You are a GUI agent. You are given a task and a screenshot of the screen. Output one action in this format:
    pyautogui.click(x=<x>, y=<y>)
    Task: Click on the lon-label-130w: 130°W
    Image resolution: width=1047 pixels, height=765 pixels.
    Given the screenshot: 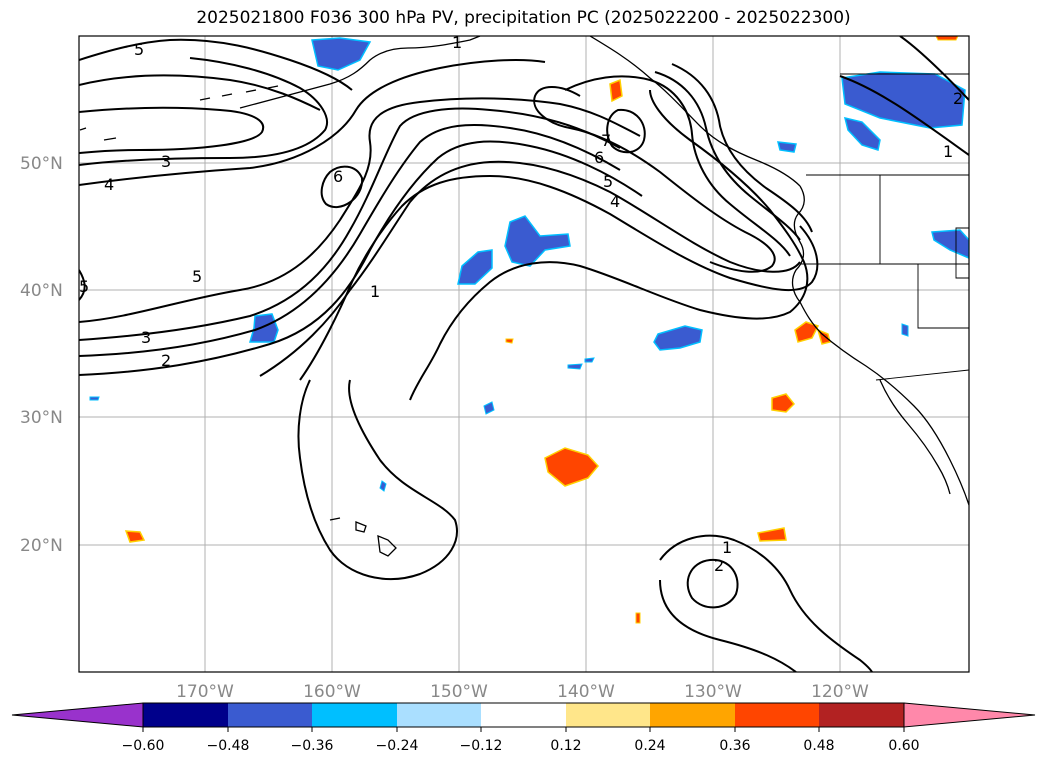 What is the action you would take?
    pyautogui.click(x=713, y=692)
    